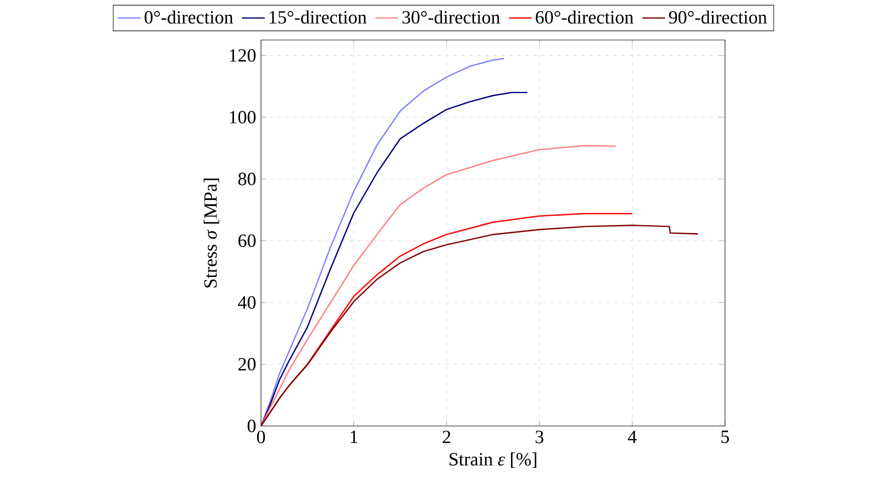 The height and width of the screenshot is (500, 879). I want to click on legend-label: 90°-direction, so click(718, 17).